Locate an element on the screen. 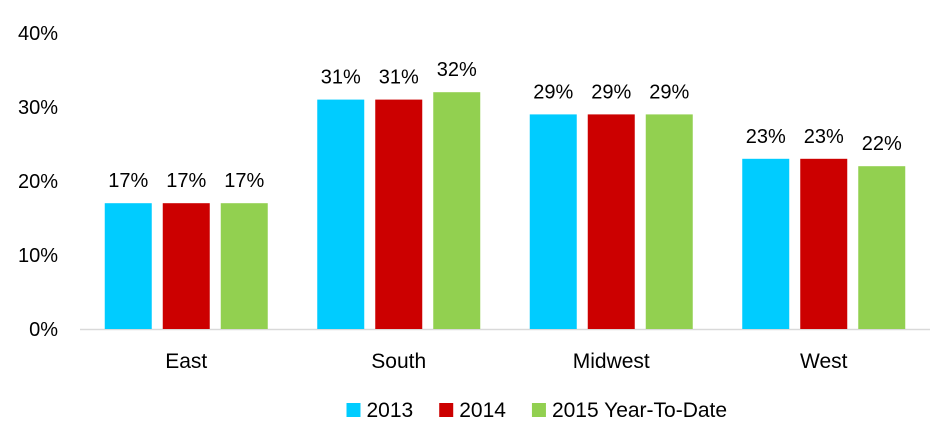 This screenshot has height=445, width=950. legend-label: 2013 is located at coordinates (390, 410).